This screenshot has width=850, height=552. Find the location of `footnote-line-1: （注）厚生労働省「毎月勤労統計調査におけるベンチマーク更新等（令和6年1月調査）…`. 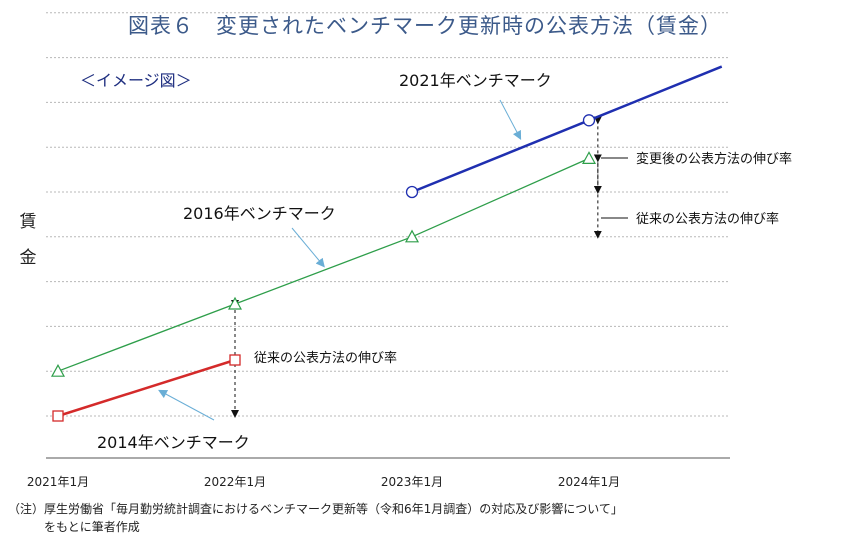

footnote-line-1: （注）厚生労働省「毎月勤労統計調査におけるベンチマーク更新等（令和6年1月調査）… is located at coordinates (315, 509).